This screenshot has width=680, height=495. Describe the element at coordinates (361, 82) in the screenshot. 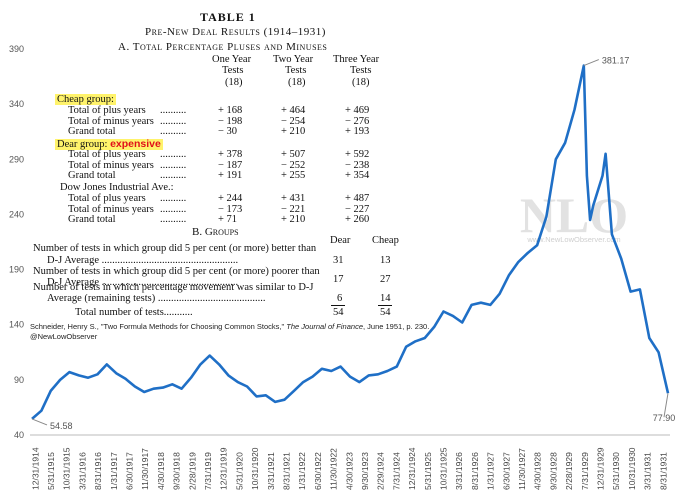

I see `col-n-3: (18)` at that location.